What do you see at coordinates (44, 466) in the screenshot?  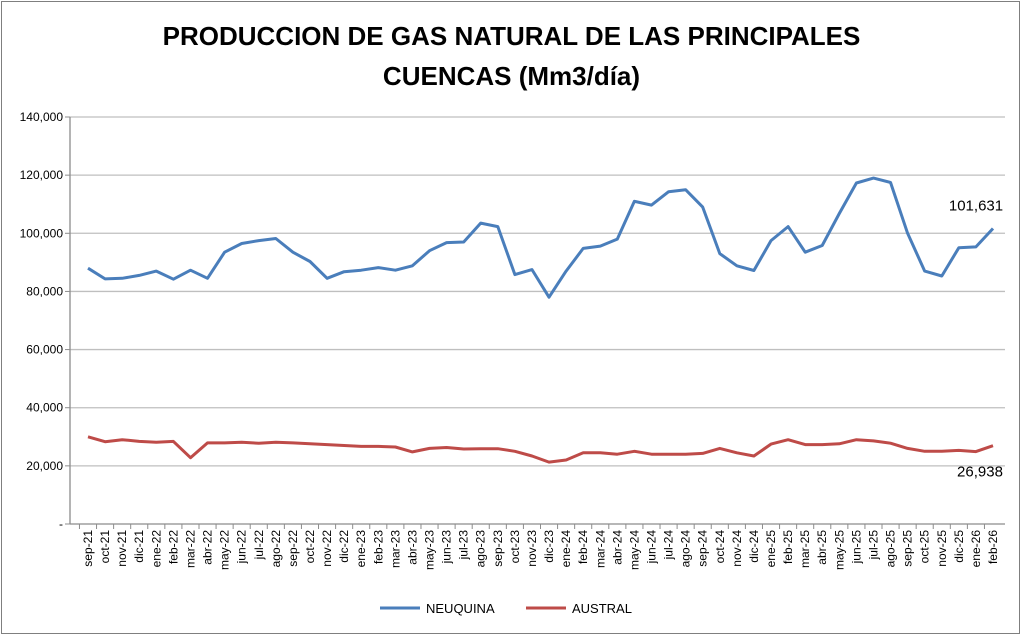 I see `y-tick-label: 20,000` at bounding box center [44, 466].